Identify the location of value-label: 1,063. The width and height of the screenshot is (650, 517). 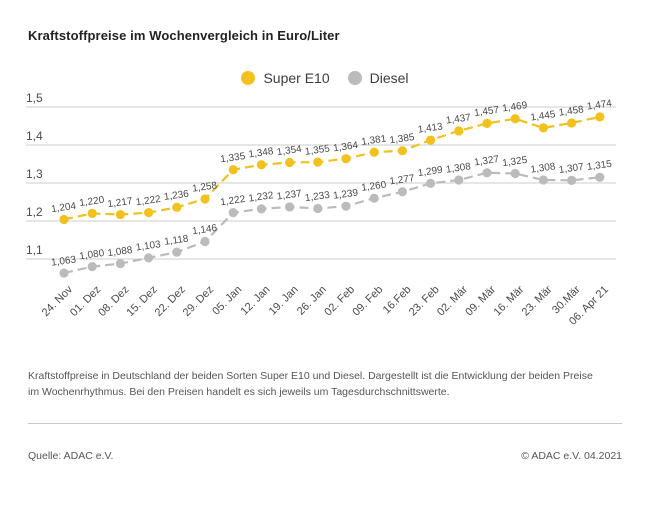
(63, 261).